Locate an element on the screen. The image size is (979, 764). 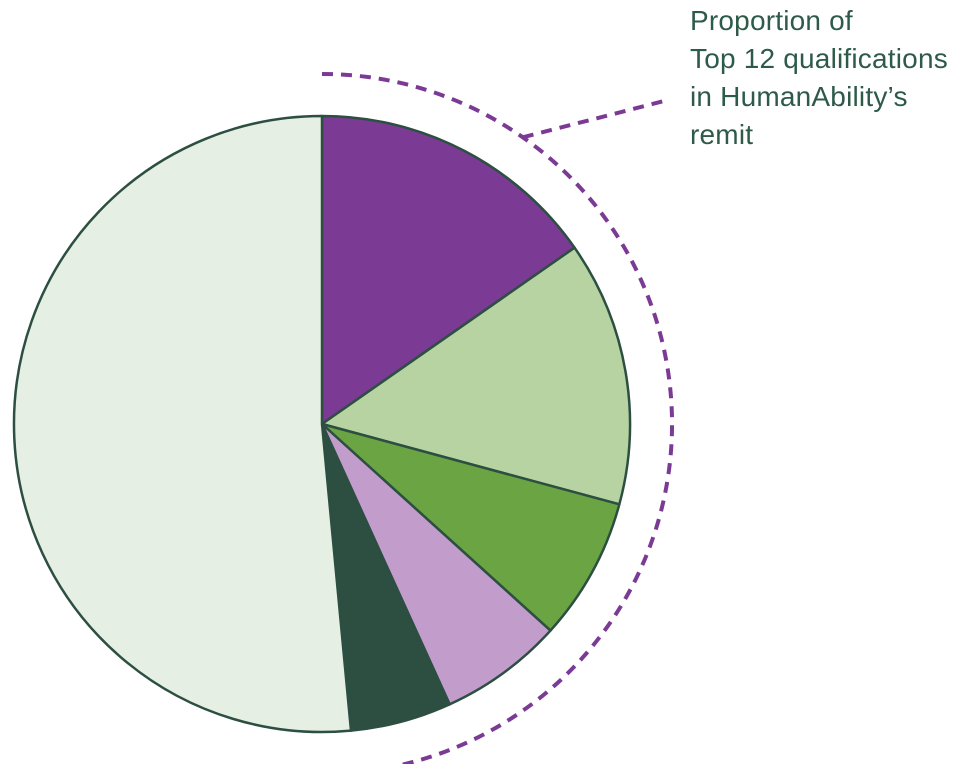
annotation-line-2: Top 12 qualifications is located at coordinates (819, 58).